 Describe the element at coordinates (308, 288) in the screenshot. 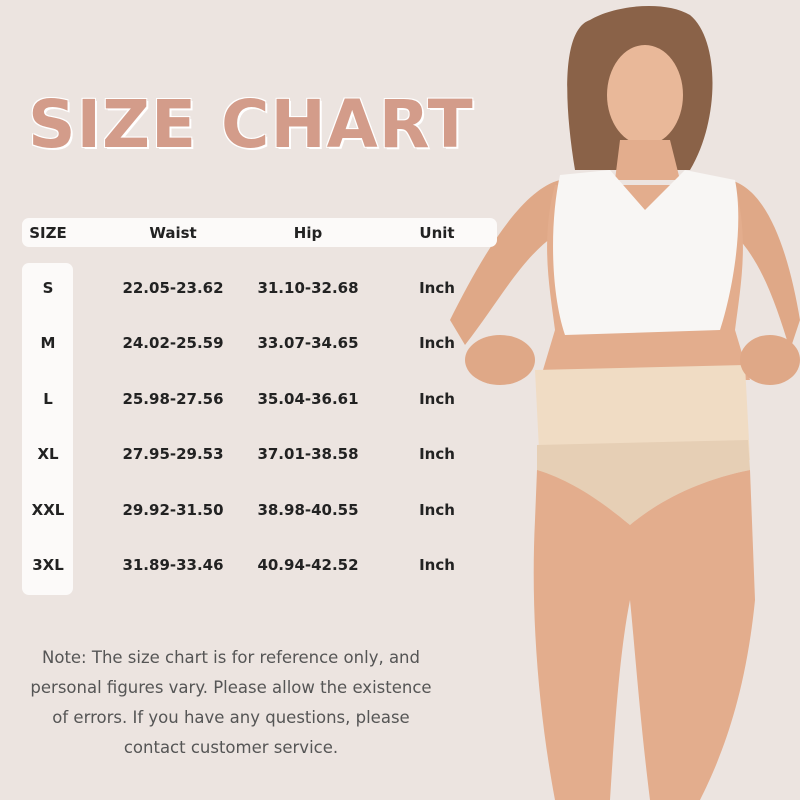

I see `cell-hip: 31.10-32.68` at that location.